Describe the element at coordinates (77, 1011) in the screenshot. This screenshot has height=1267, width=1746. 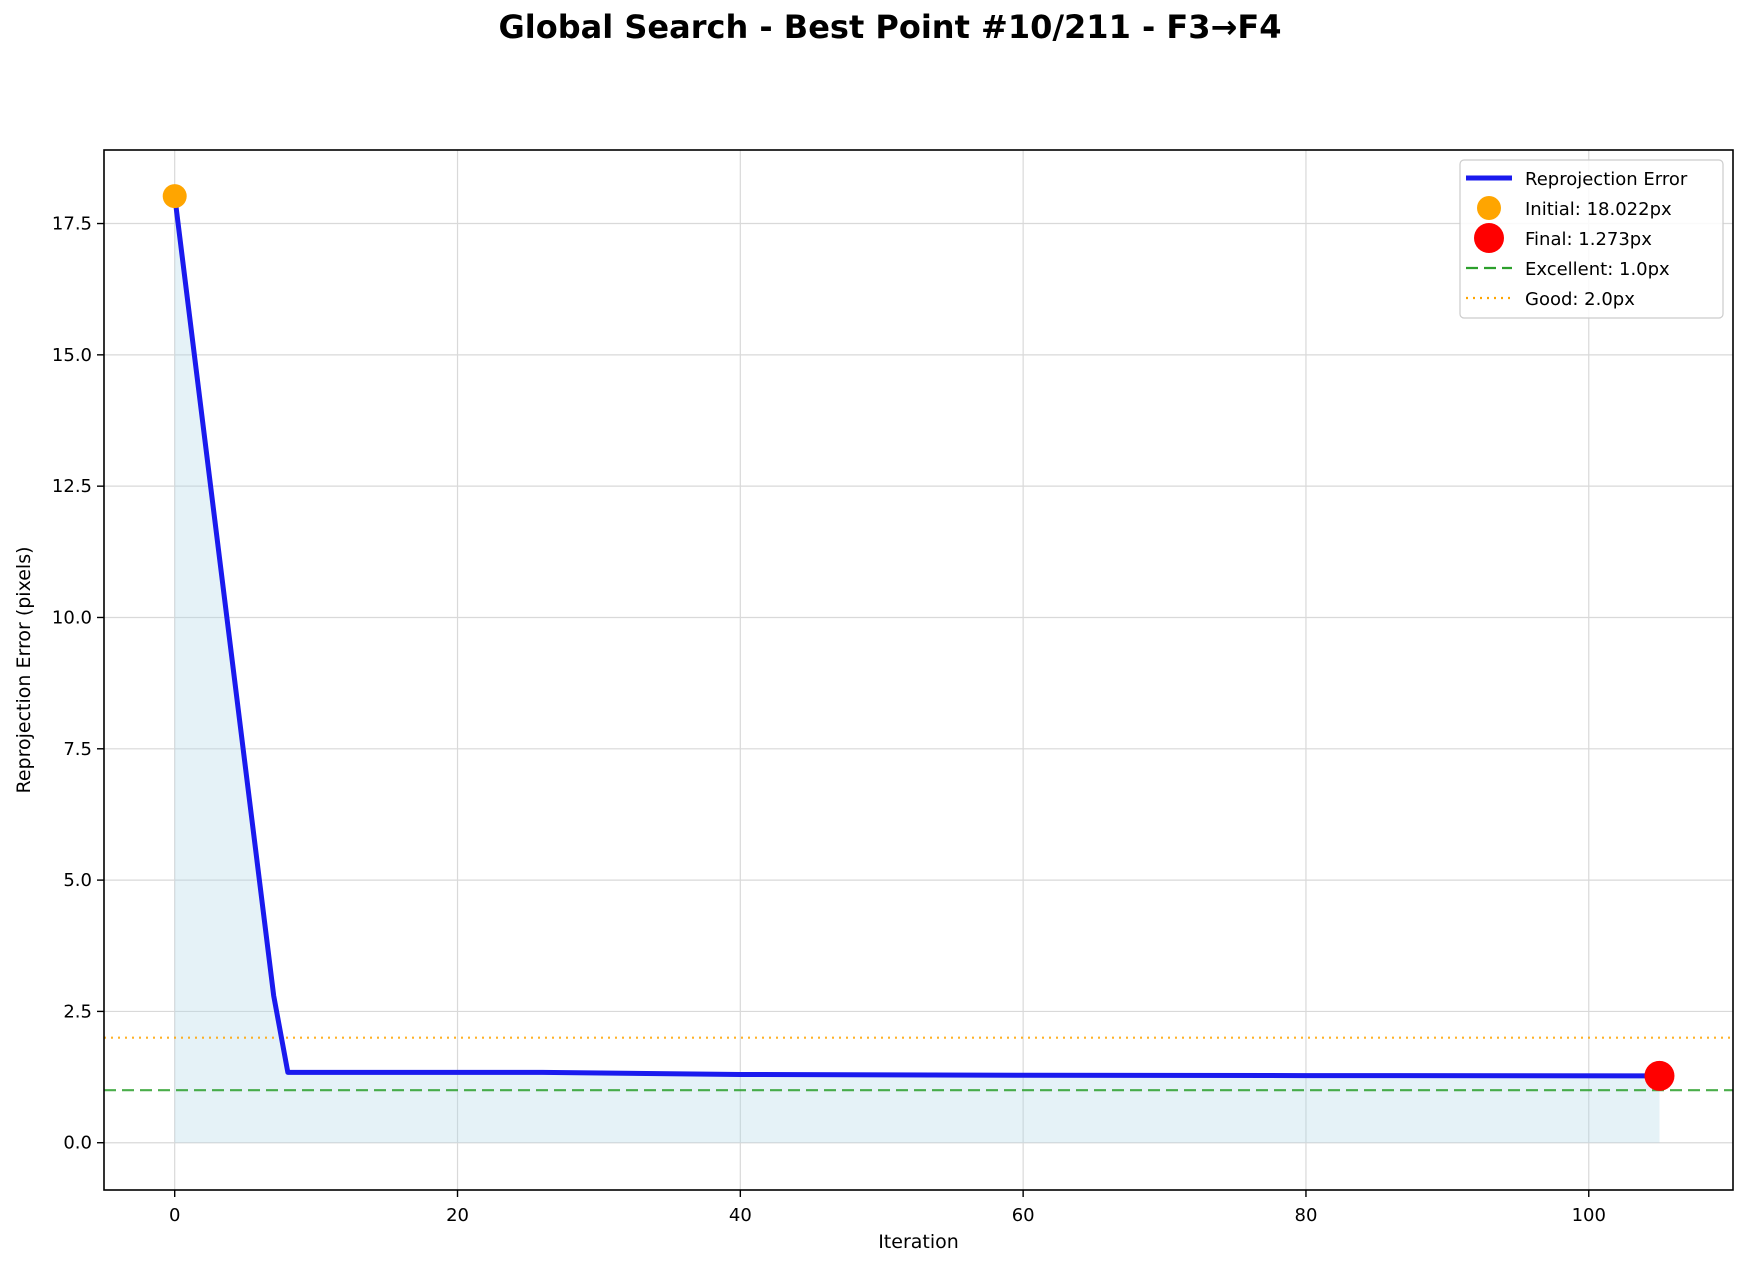
I see `y-tick-label: 2.5` at that location.